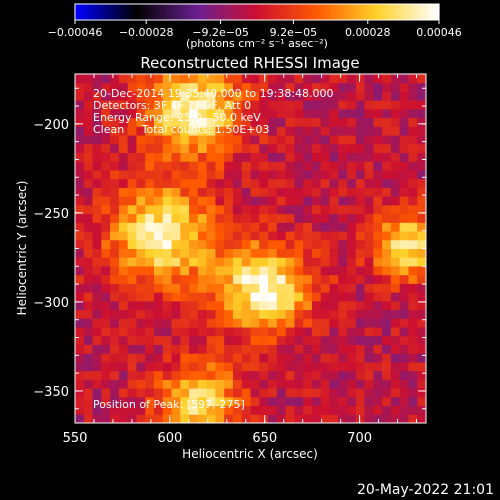  What do you see at coordinates (51, 303) in the screenshot?
I see `y-tick-label: −300` at bounding box center [51, 303].